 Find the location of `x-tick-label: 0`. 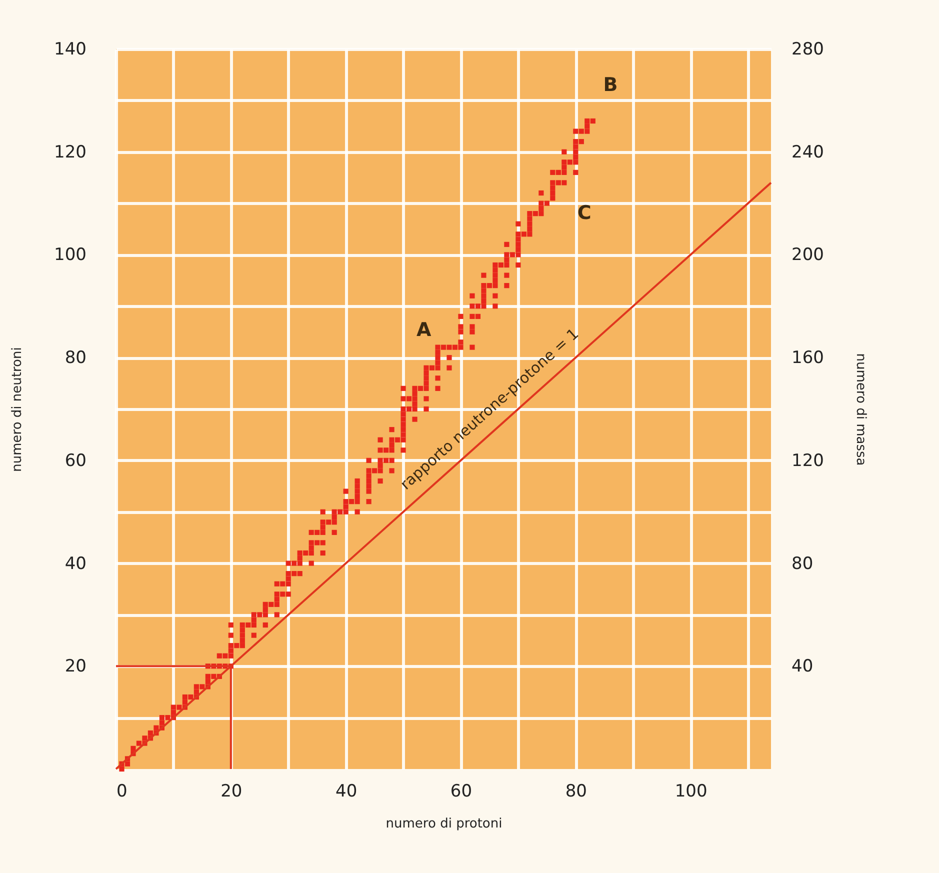

x-tick-label: 0 is located at coordinates (122, 792).